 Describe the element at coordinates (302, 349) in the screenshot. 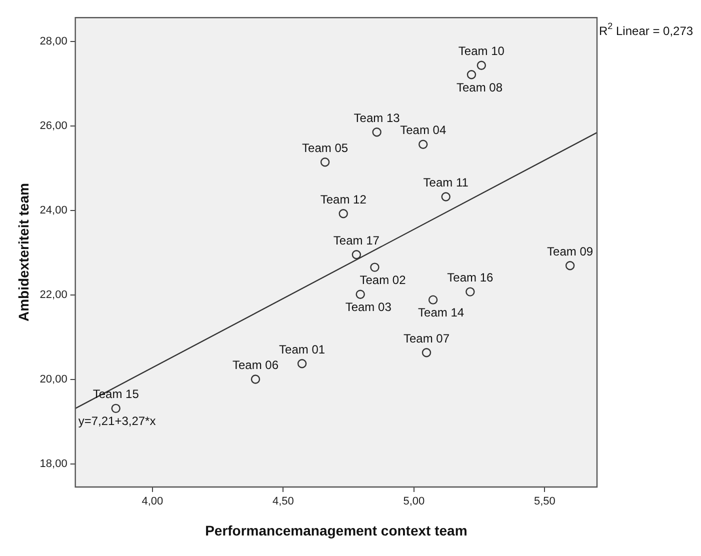

I see `annotation: Team 01` at that location.